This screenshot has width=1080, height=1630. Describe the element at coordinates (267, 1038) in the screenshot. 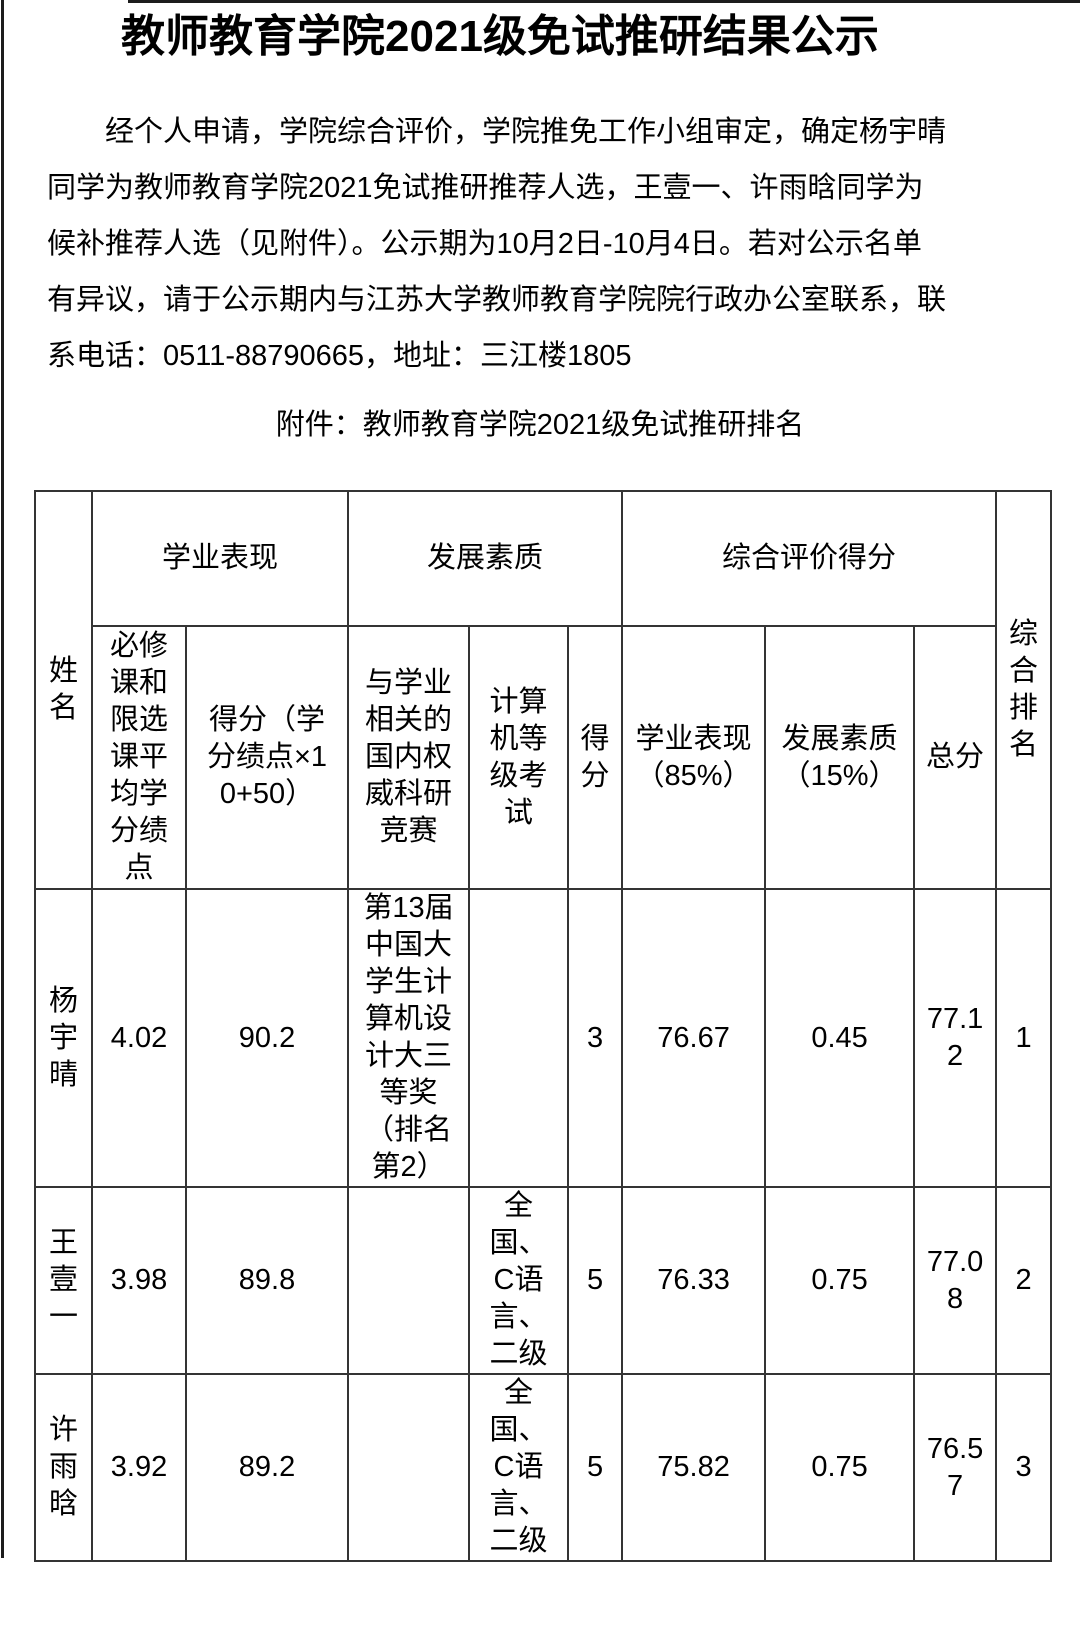

I see `cell-academic-score: 90.2` at that location.